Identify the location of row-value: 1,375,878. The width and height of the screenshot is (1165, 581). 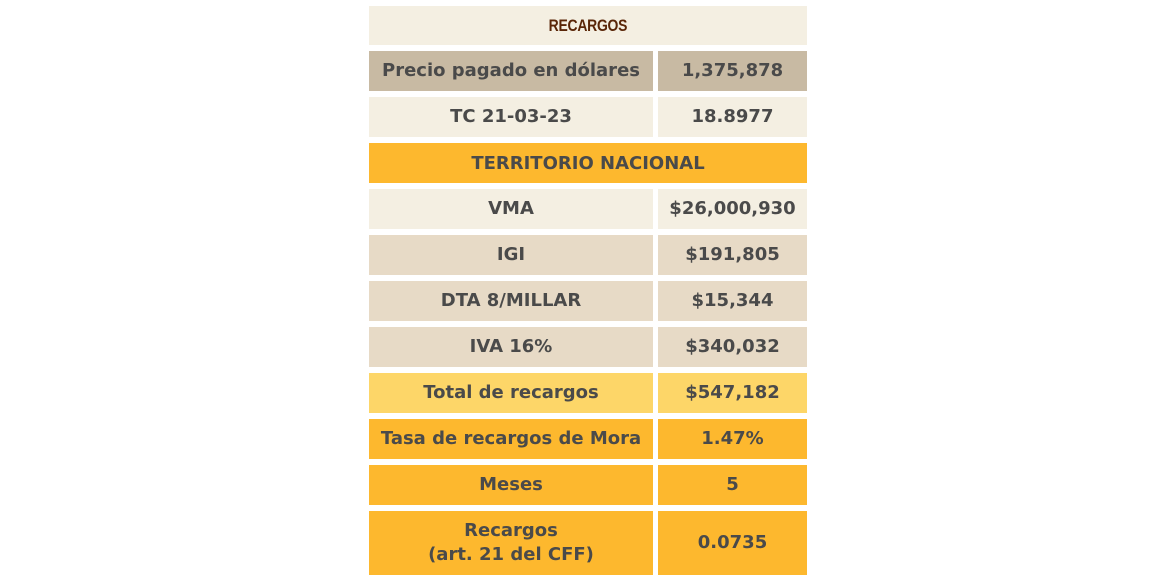
(732, 71).